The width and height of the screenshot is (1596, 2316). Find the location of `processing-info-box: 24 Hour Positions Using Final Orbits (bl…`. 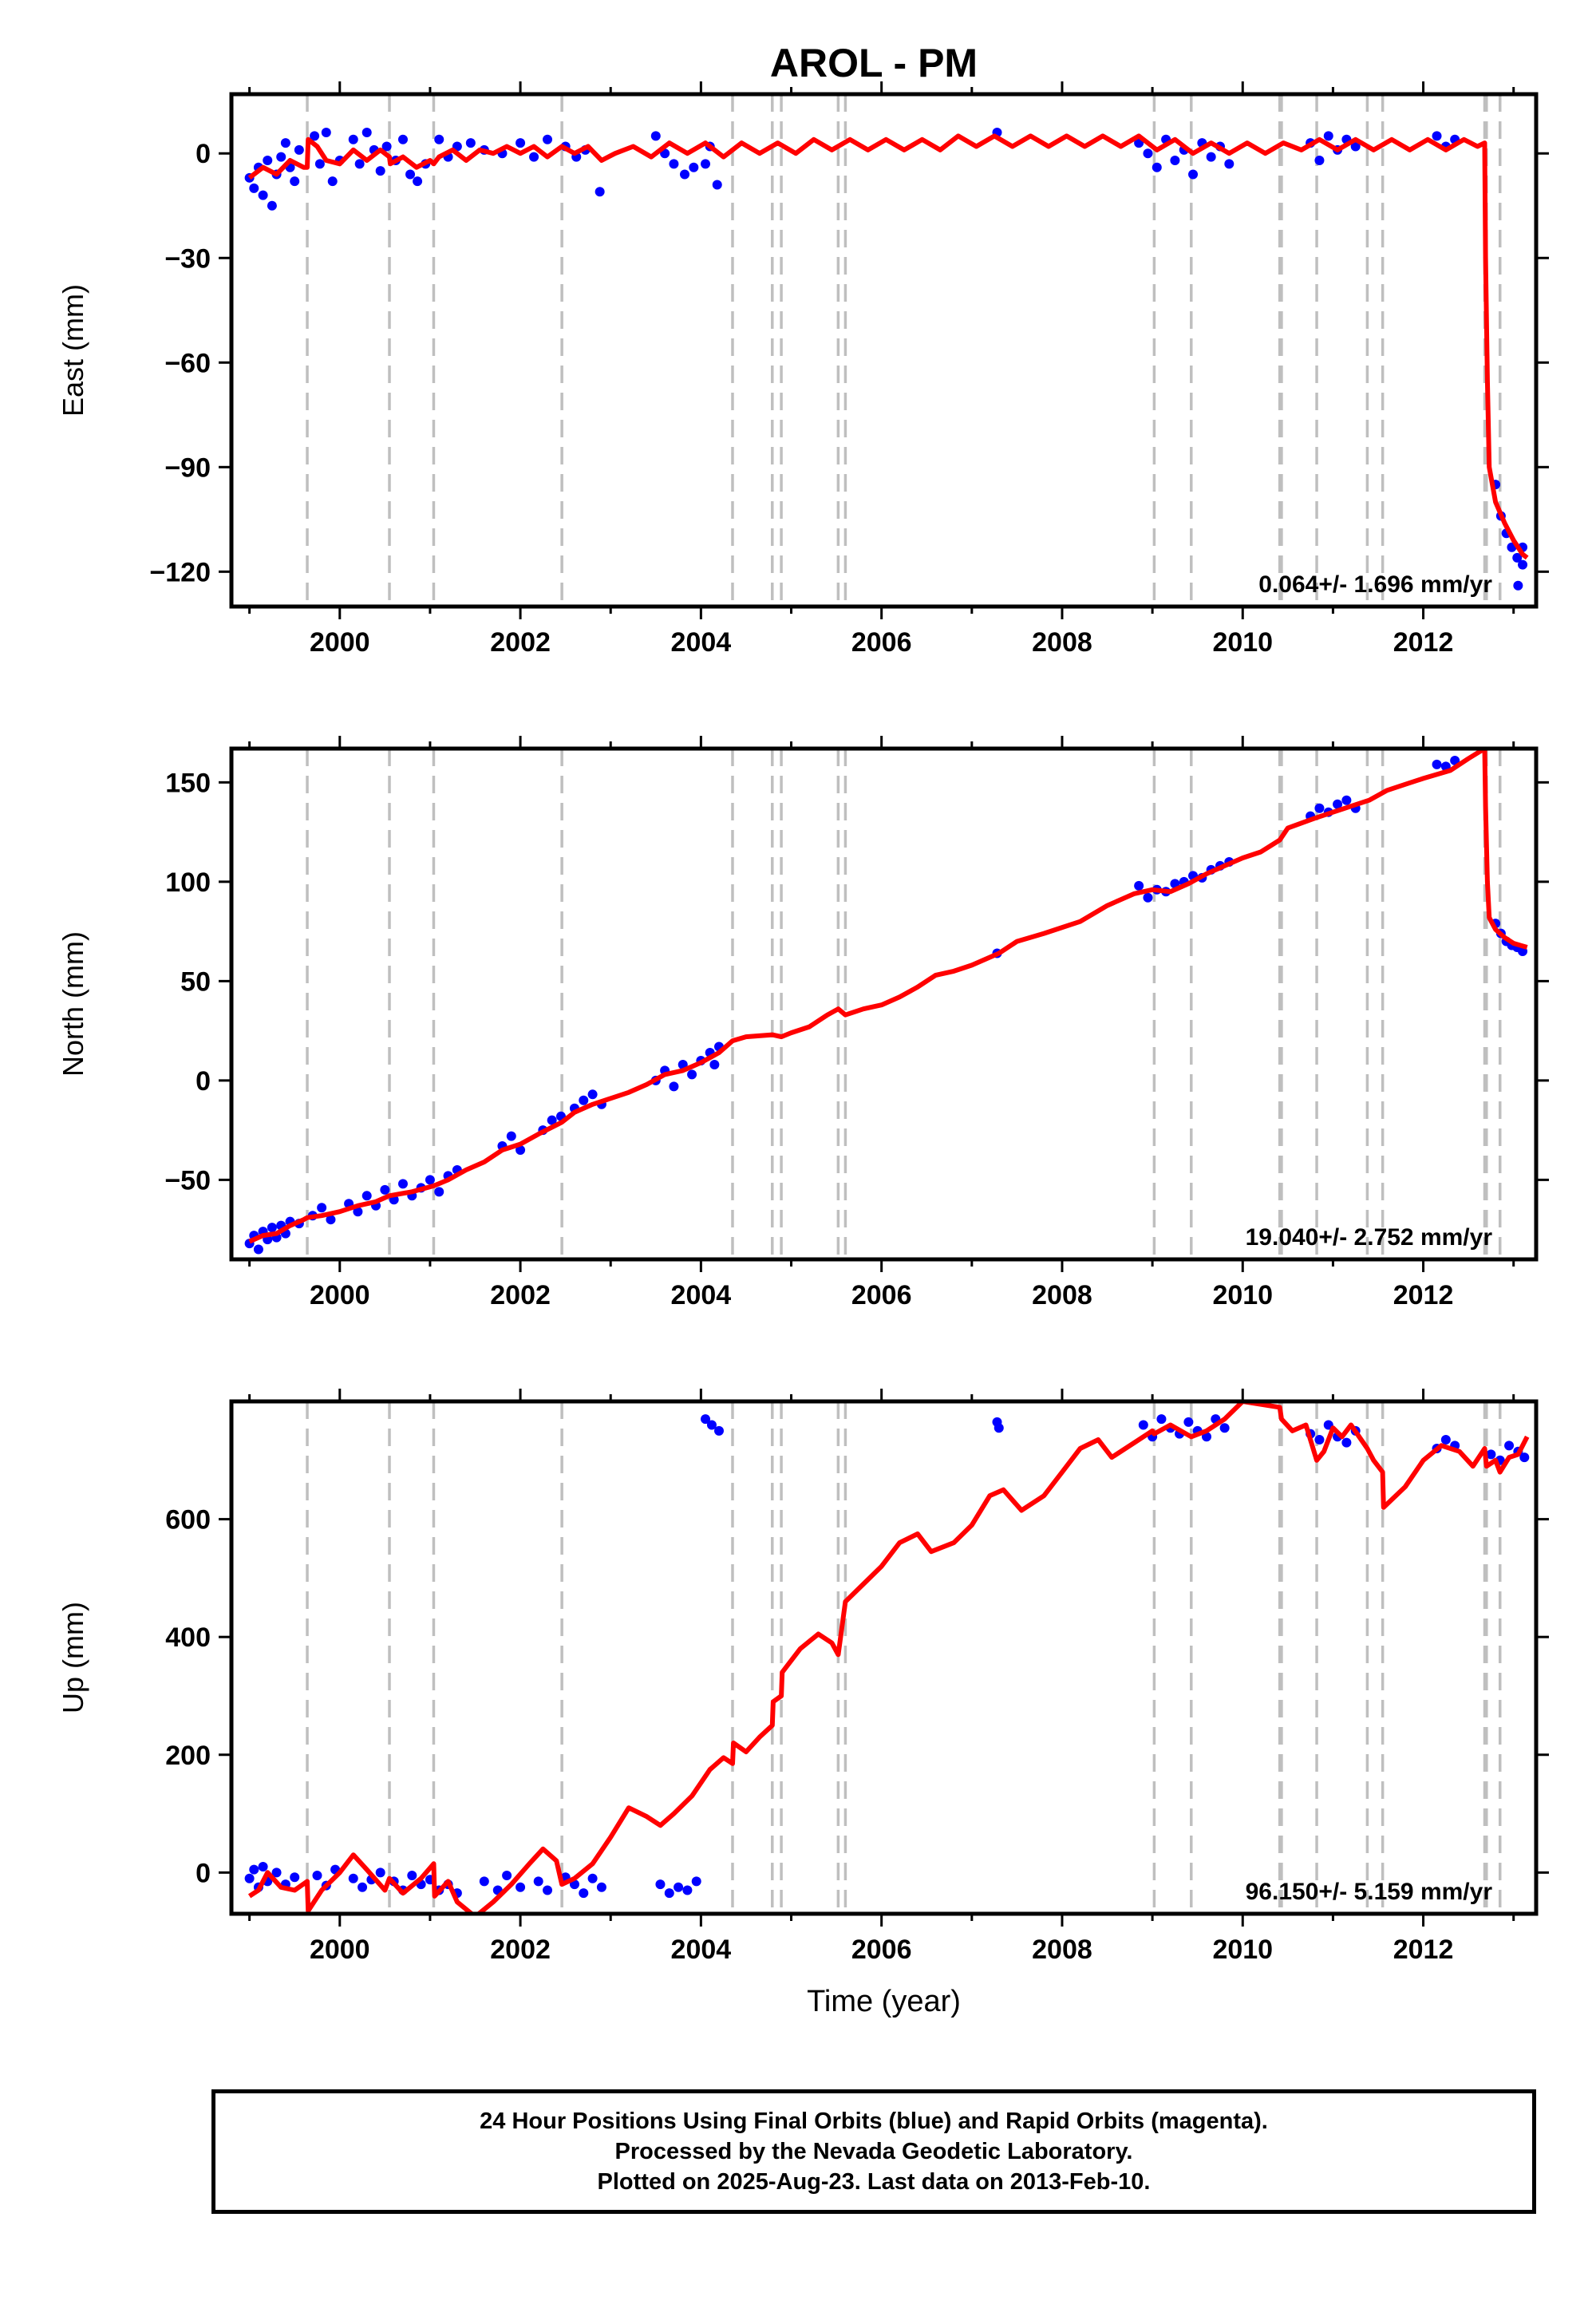

processing-info-box: 24 Hour Positions Using Final Orbits (bl… is located at coordinates (873, 2151).